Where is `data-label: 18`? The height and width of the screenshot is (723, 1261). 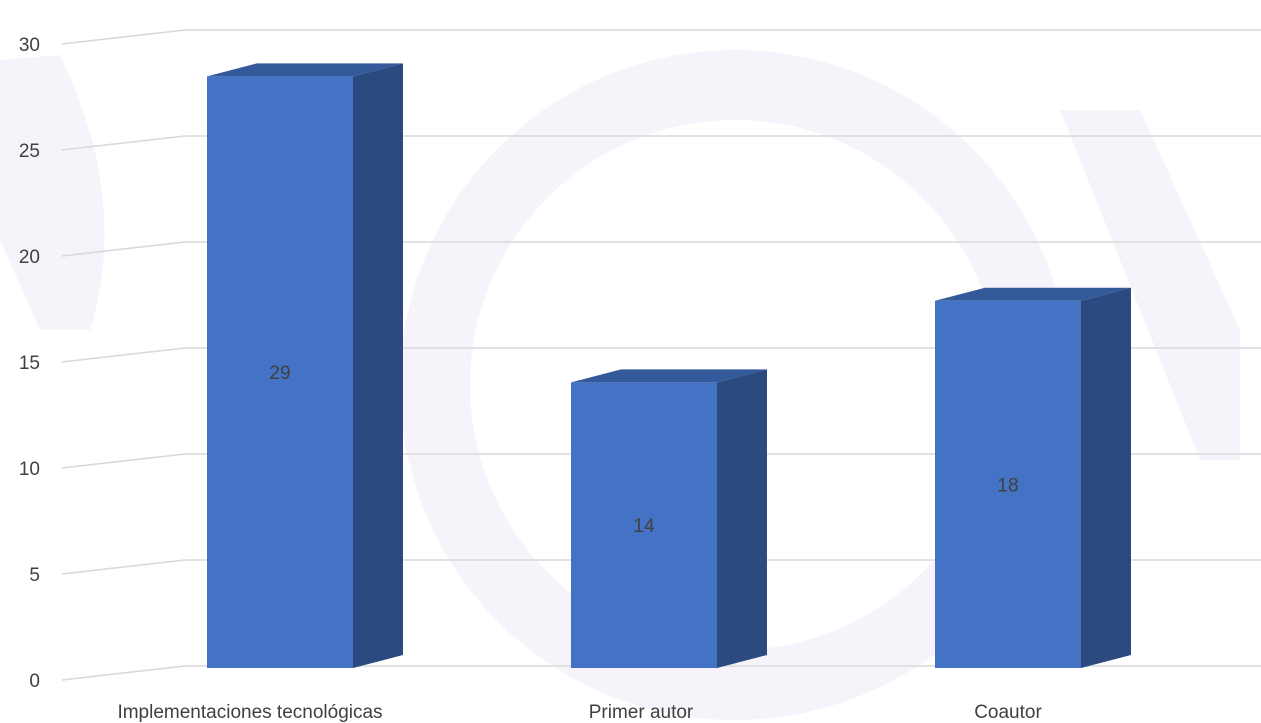 data-label: 18 is located at coordinates (1007, 485).